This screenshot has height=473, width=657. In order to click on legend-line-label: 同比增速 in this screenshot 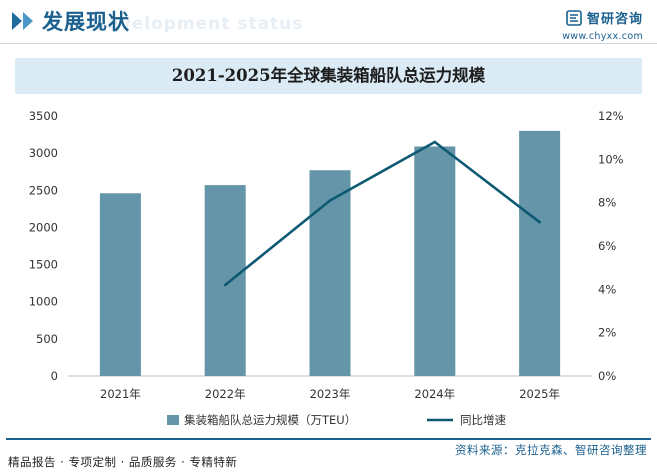, I will do `click(483, 420)`.